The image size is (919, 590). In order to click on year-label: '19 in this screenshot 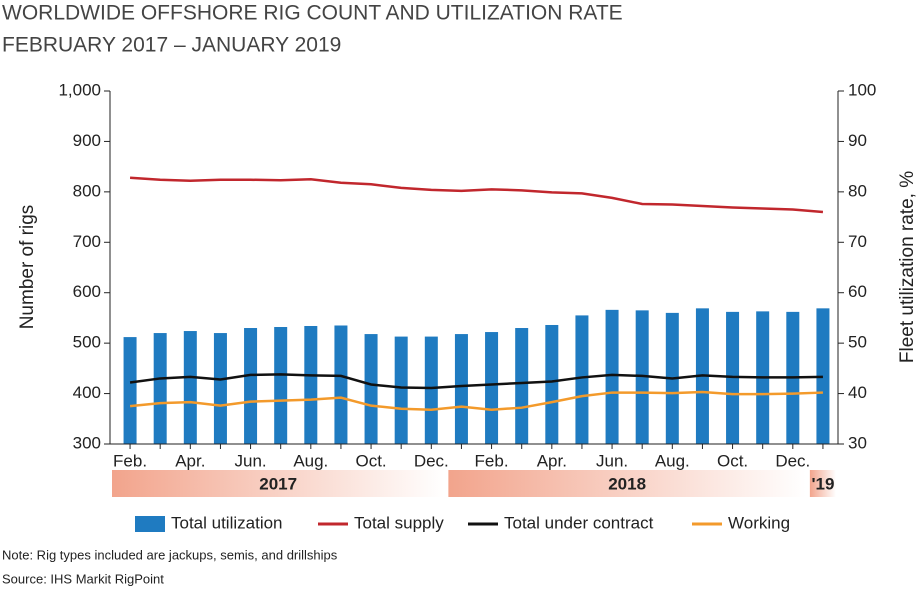, I will do `click(822, 483)`.